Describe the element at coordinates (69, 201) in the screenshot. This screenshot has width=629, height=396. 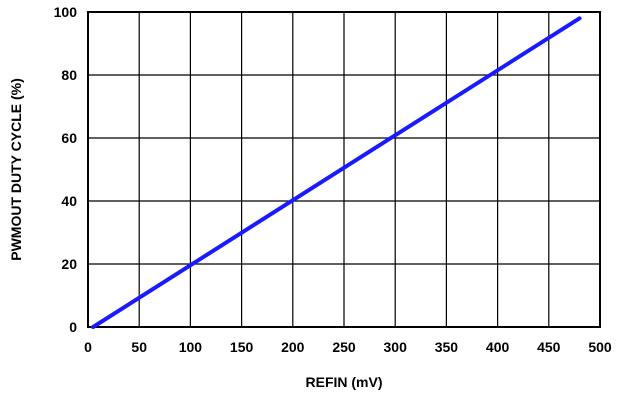
I see `y-tick-label-2: 40` at that location.